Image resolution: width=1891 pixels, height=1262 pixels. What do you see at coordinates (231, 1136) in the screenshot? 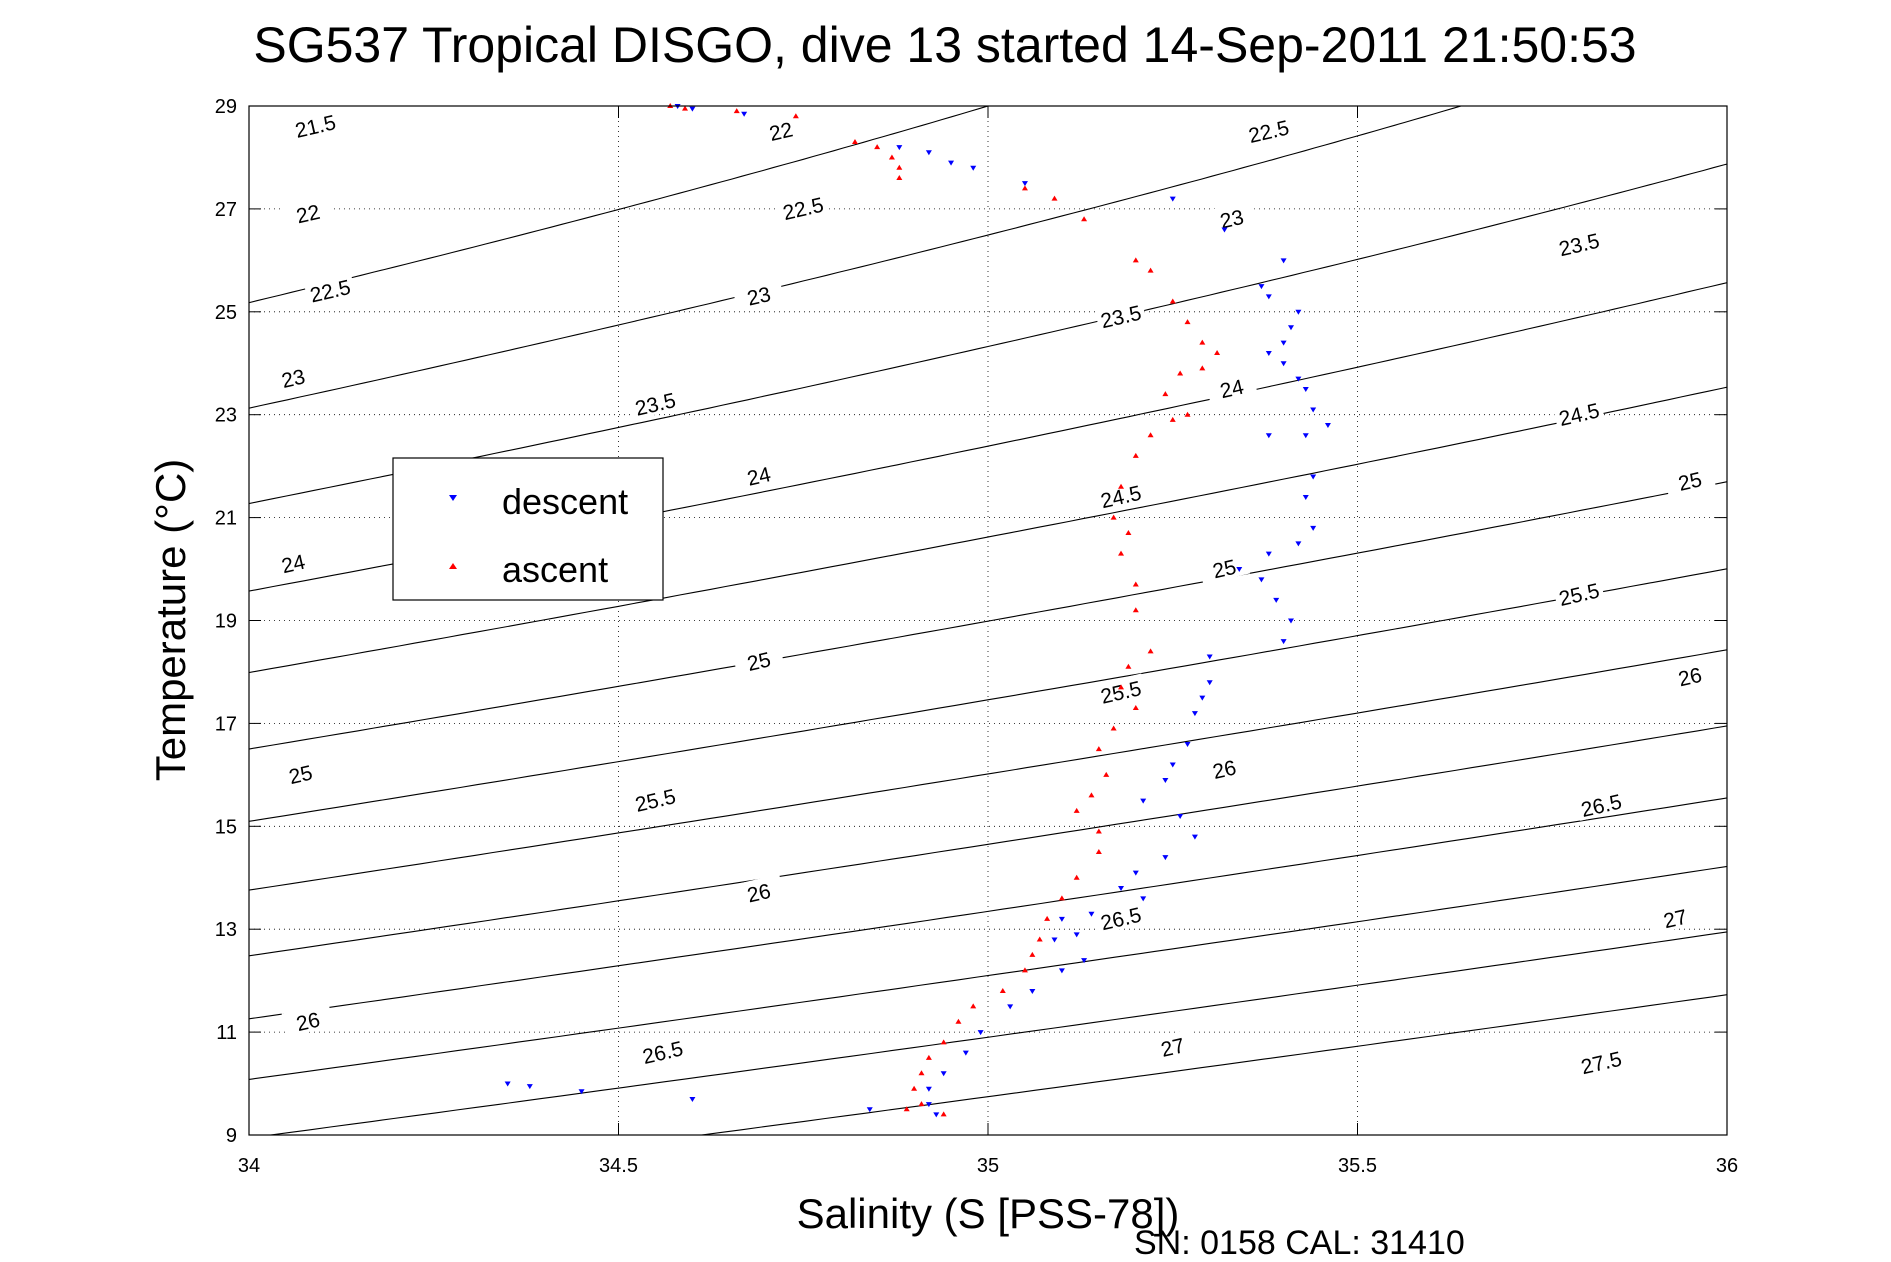
I see `y-tick-label: 9` at bounding box center [231, 1136].